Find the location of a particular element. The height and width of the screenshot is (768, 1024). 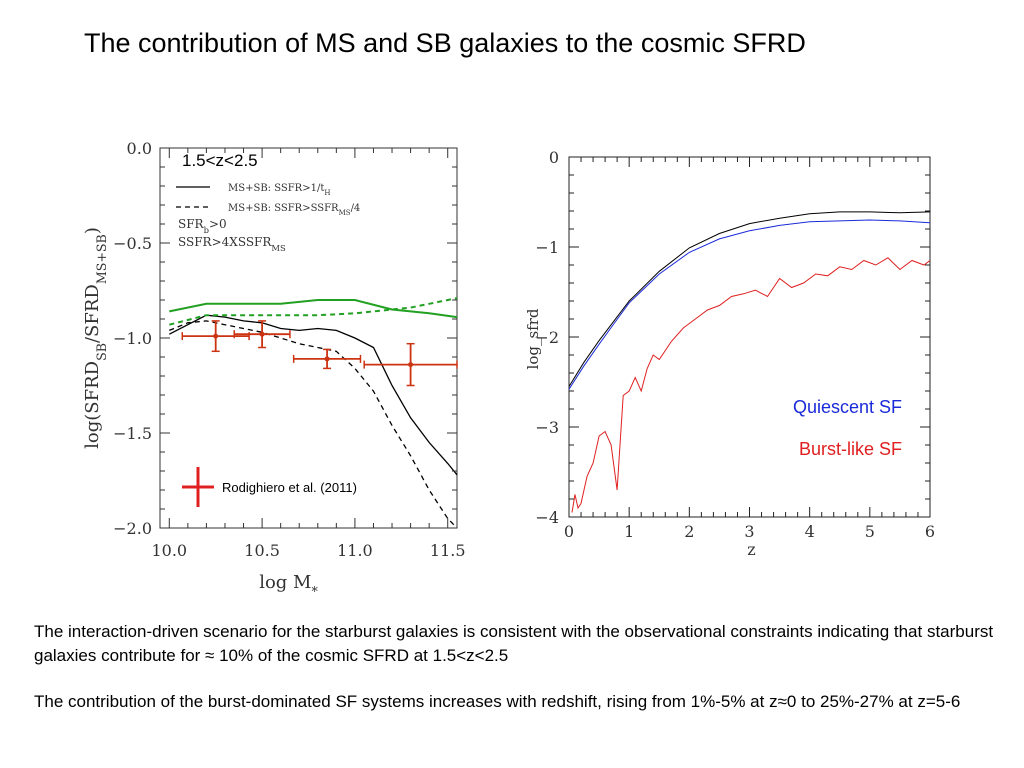

right-x-axis-label: z is located at coordinates (751, 549).